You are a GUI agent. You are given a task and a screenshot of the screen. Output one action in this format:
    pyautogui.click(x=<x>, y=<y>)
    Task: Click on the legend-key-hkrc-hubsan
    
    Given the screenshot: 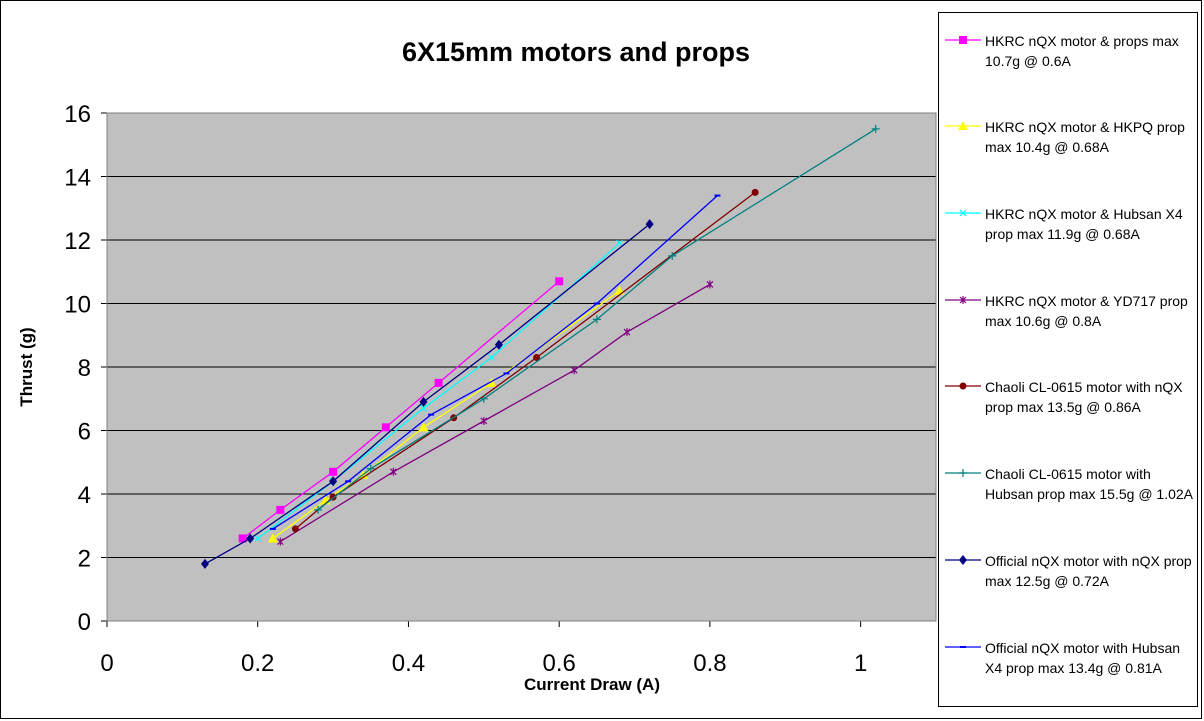 What is the action you would take?
    pyautogui.click(x=963, y=213)
    